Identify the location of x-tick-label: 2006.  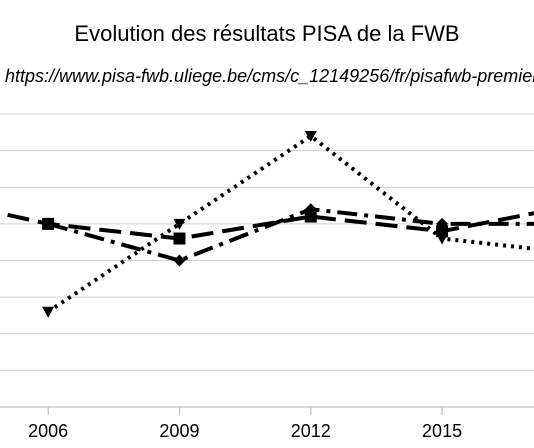
(48, 431).